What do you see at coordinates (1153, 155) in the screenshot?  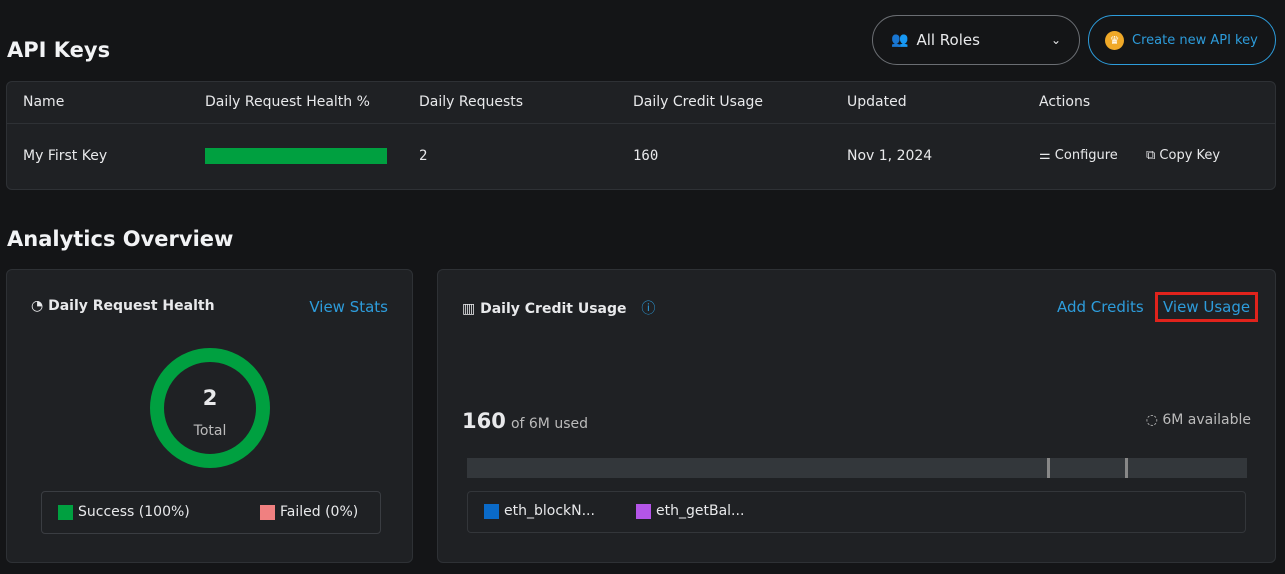 I see `copy-icon: ⧉` at bounding box center [1153, 155].